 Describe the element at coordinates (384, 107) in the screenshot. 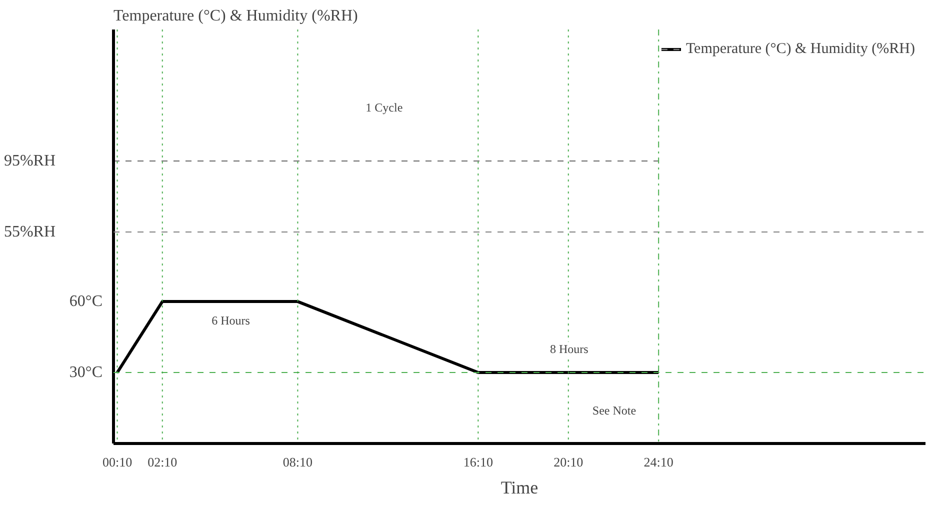

I see `annotation: 1 Cycle` at that location.